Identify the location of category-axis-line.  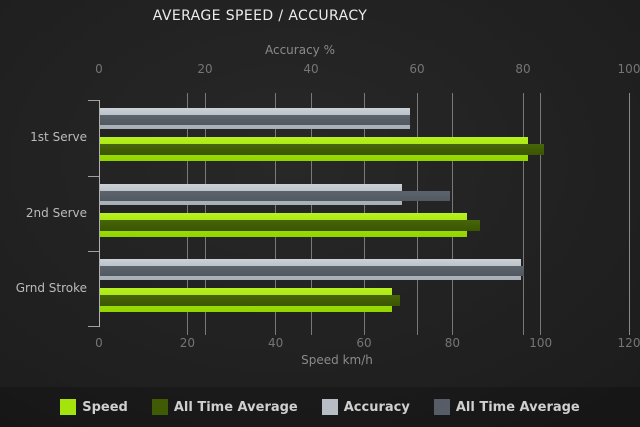
(99, 213).